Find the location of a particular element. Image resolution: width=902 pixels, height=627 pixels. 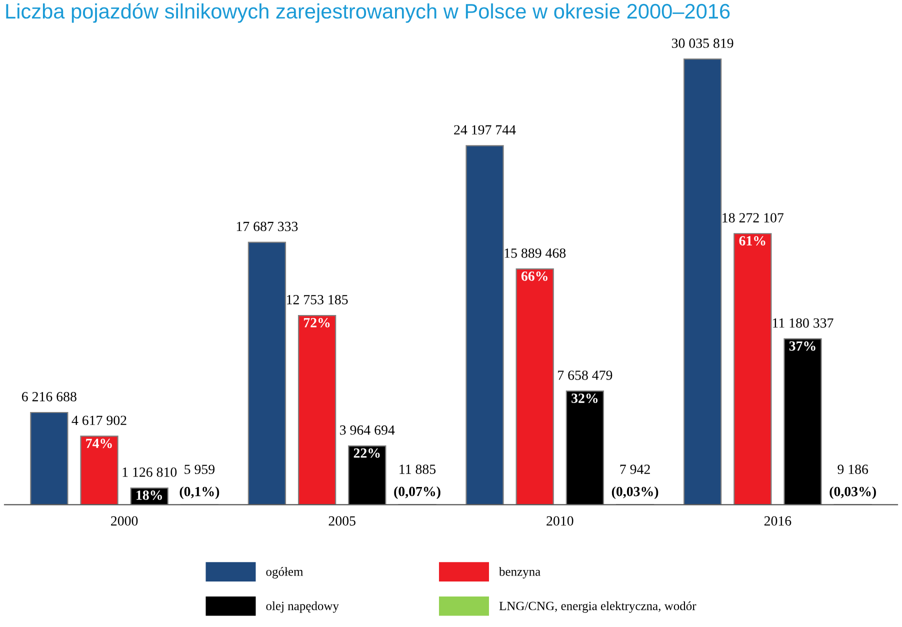

data-label: 9 186 is located at coordinates (853, 469).